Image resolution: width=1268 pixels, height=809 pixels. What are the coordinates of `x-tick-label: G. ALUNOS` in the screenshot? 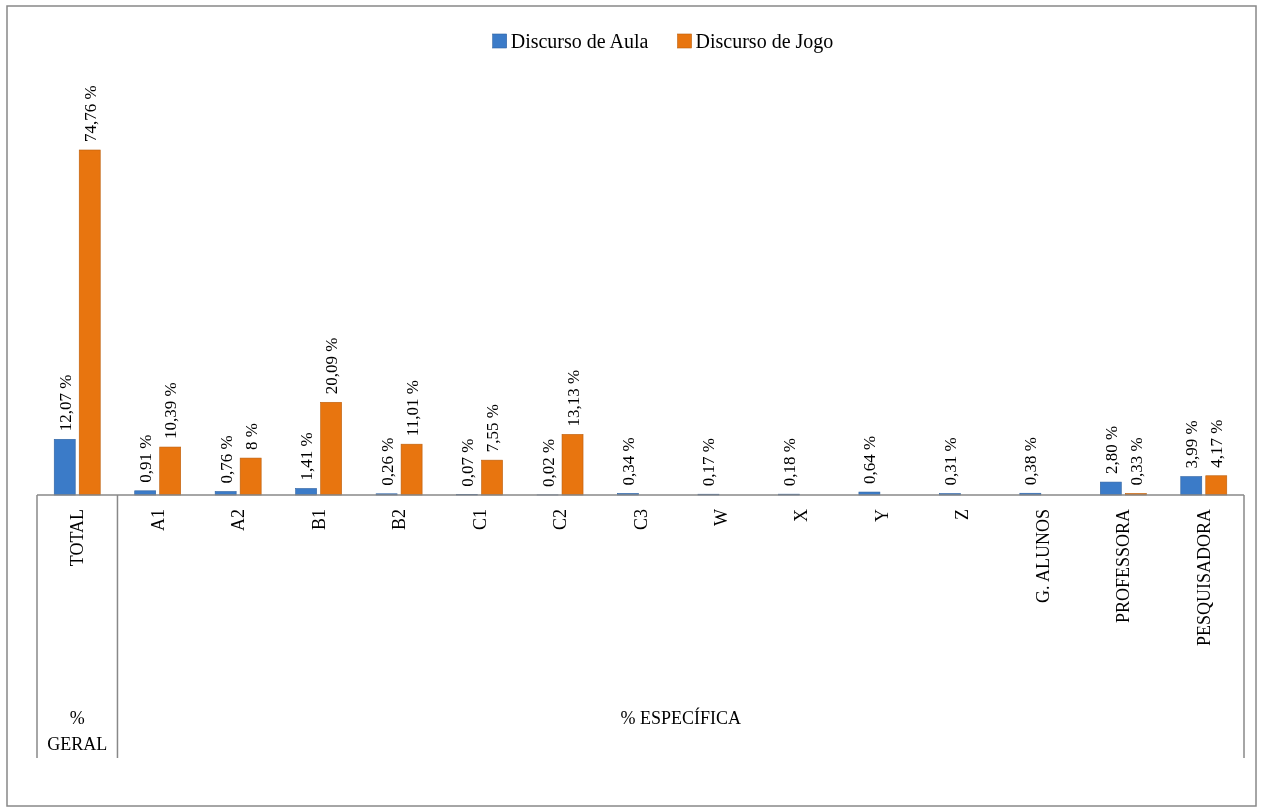 It's located at (1042, 556).